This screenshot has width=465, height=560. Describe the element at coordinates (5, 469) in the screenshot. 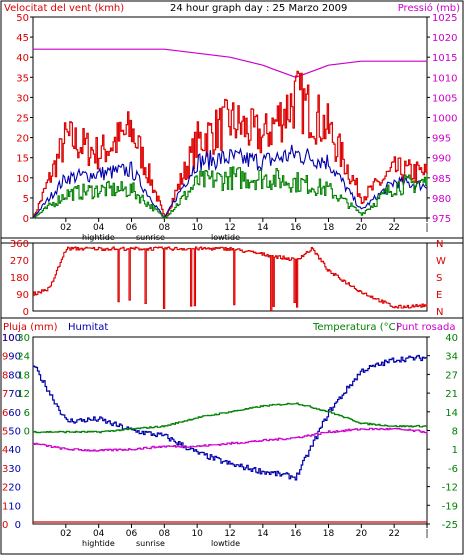

I see `rain-tick-label: 3` at that location.